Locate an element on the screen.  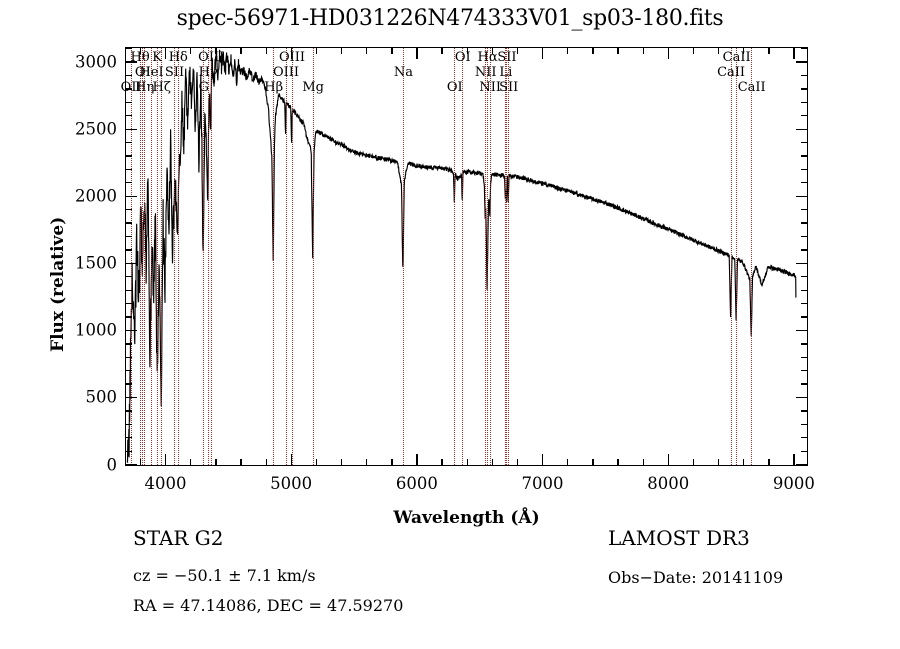
y-tick-label: 500 is located at coordinates (101, 397).